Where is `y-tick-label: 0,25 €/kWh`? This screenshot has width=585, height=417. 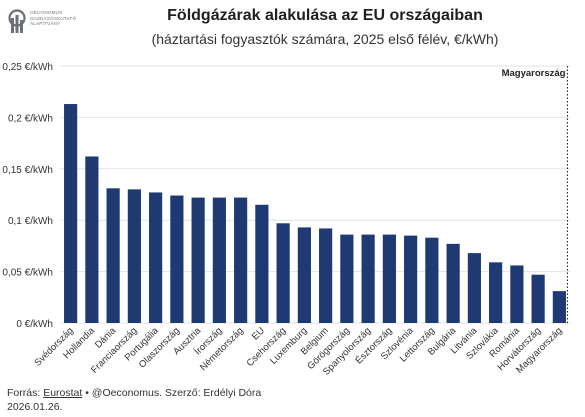 y-tick-label: 0,25 €/kWh is located at coordinates (27, 67).